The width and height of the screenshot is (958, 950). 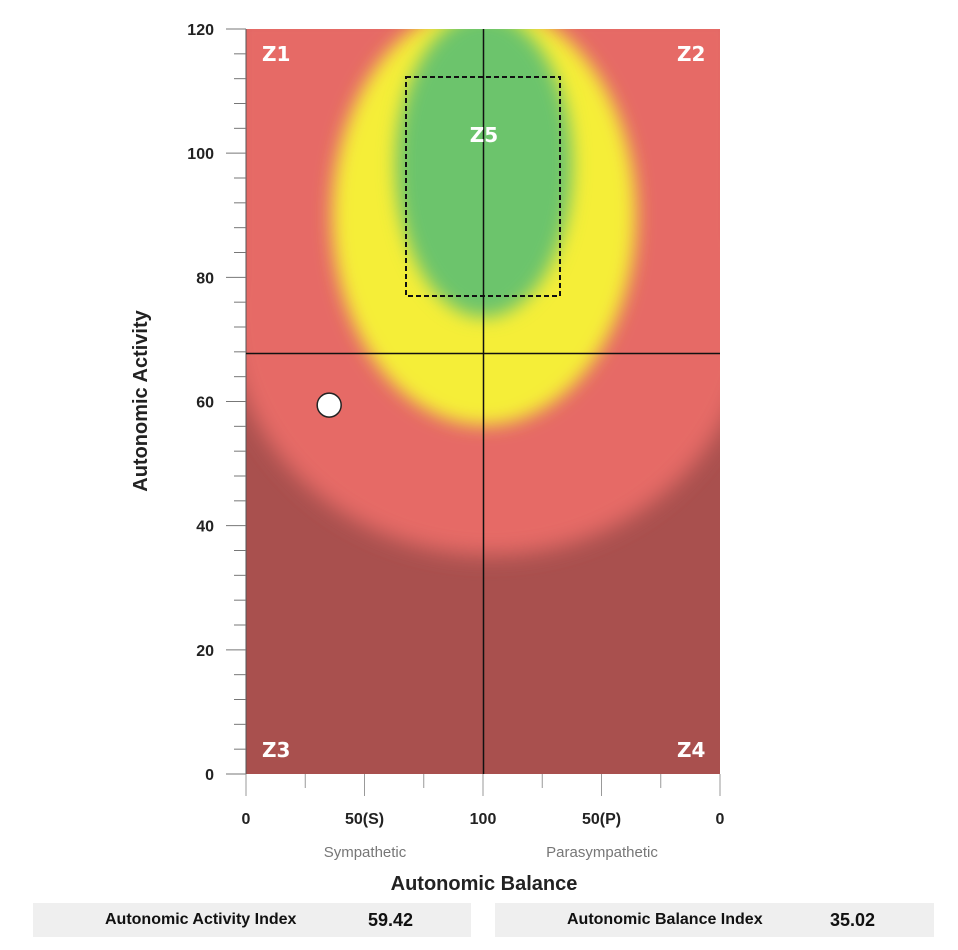 I want to click on balance-index-label: Autonomic Balance Index, so click(x=665, y=919).